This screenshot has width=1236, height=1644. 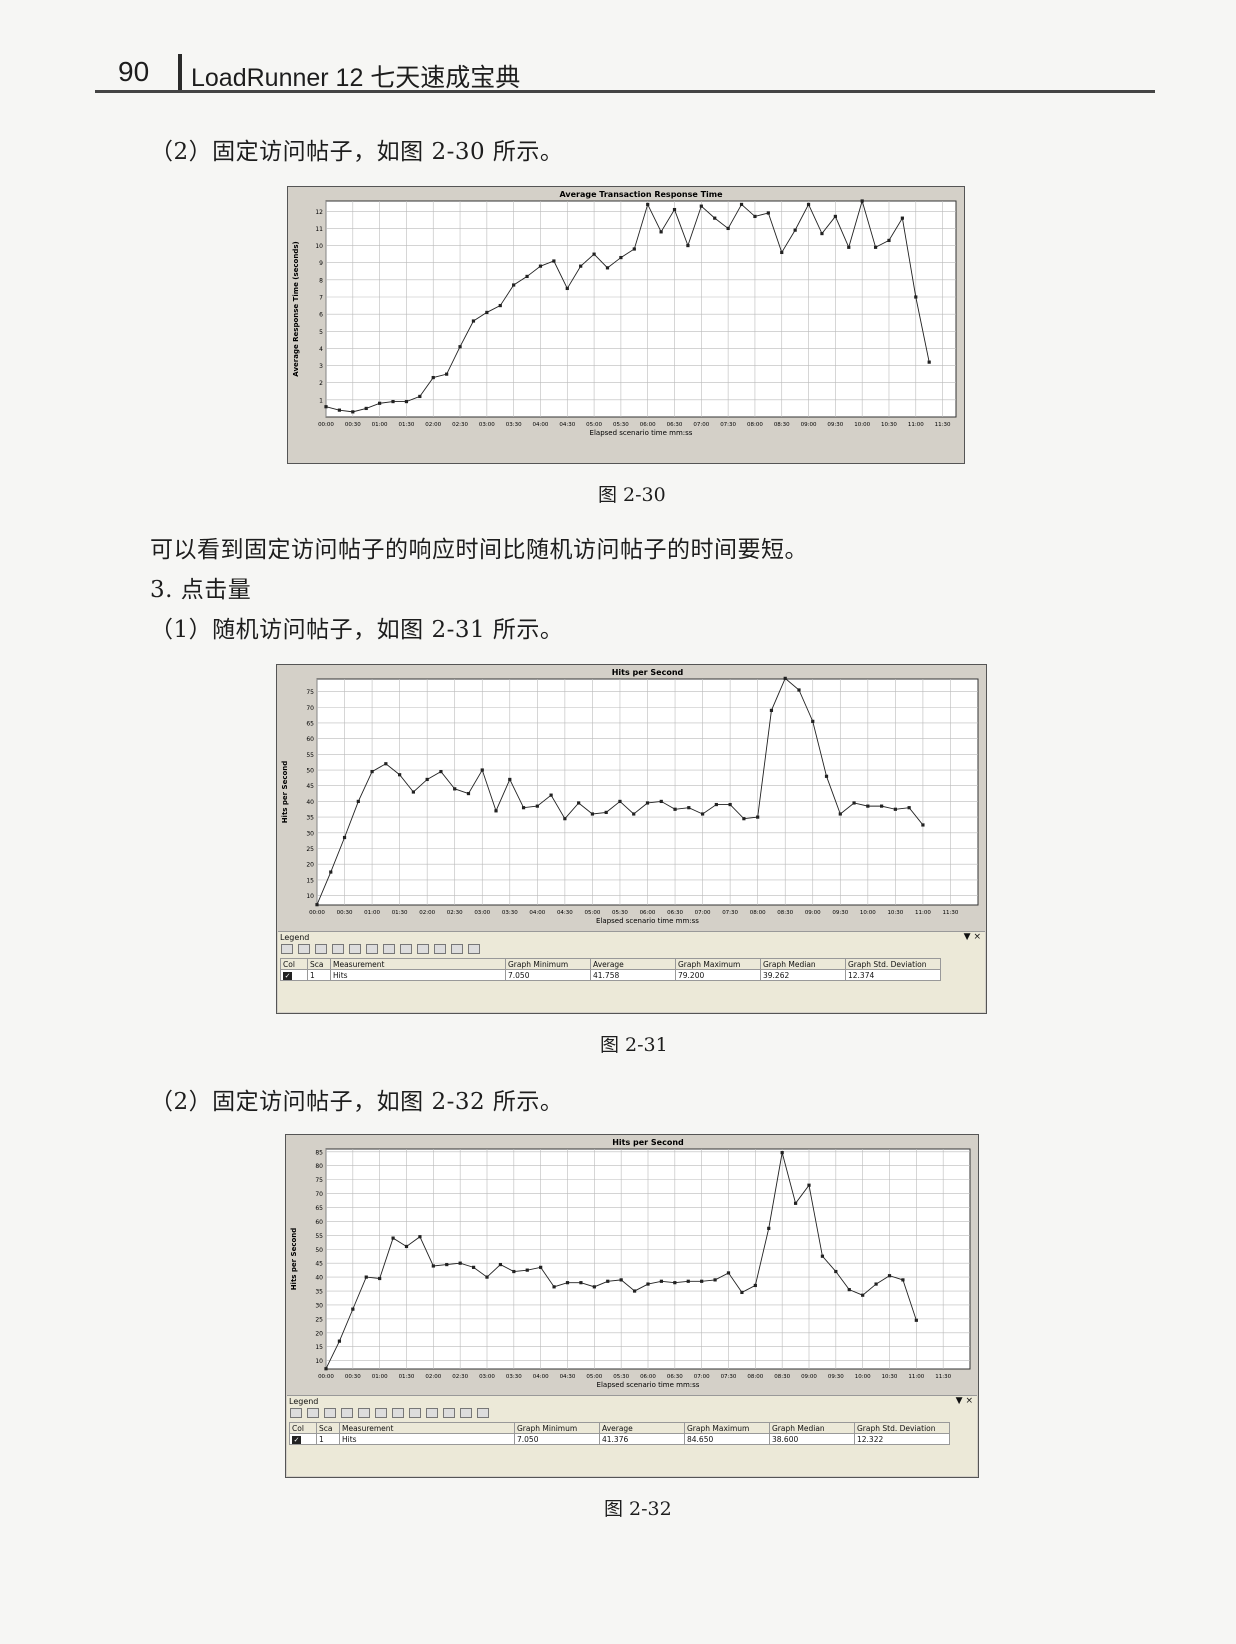 What do you see at coordinates (718, 975) in the screenshot?
I see `legend-cell: 79.200` at bounding box center [718, 975].